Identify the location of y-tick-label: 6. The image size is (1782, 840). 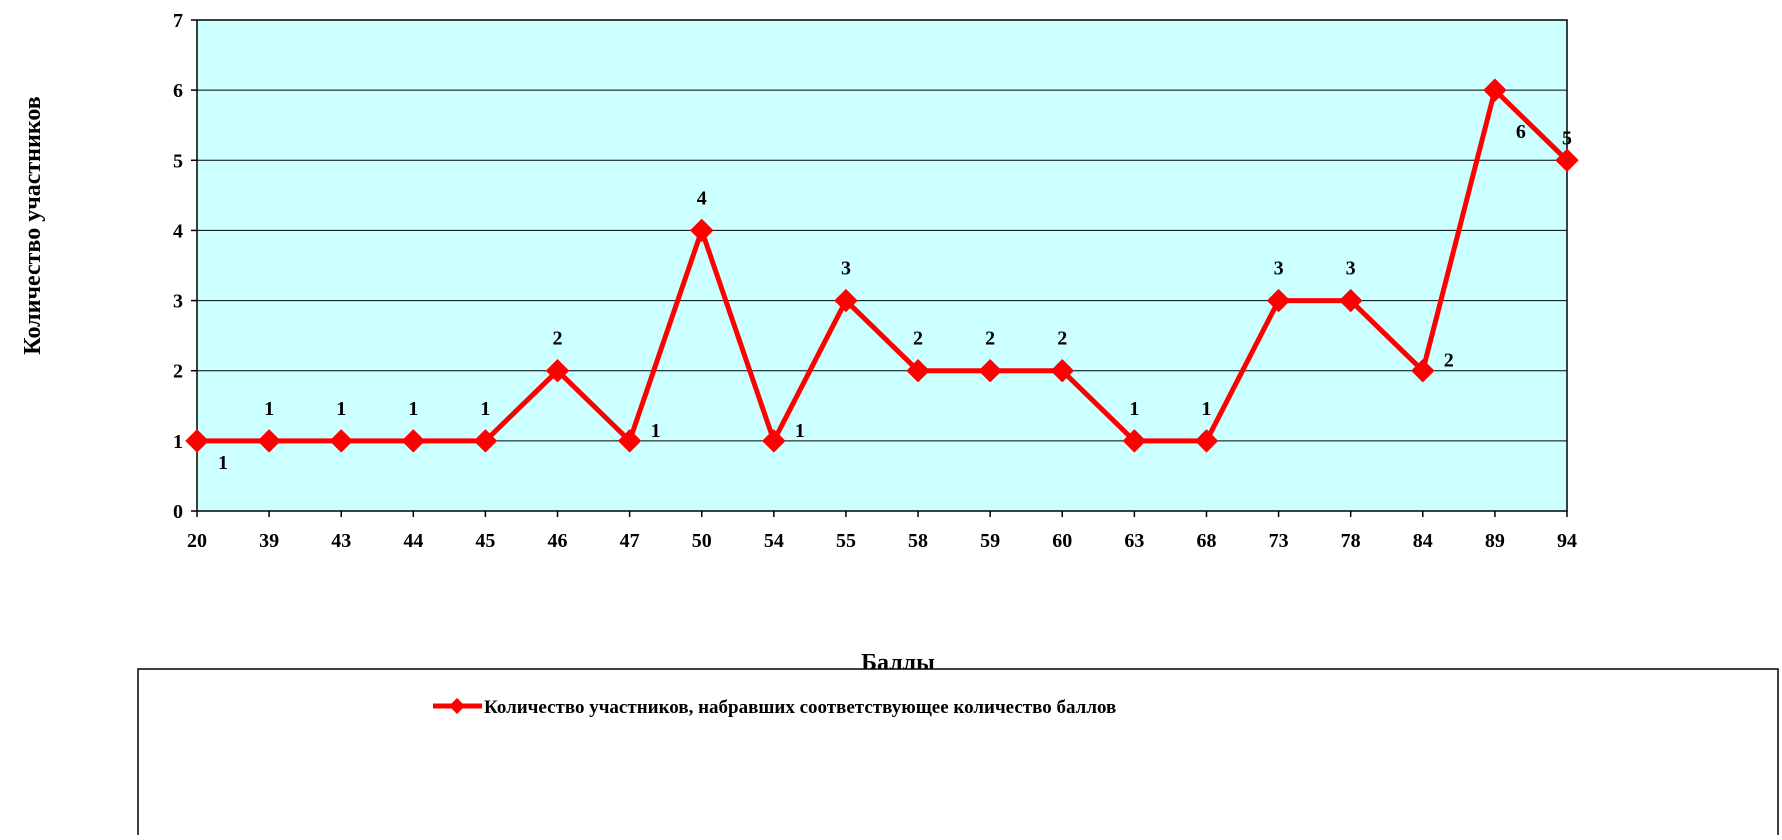
(178, 91).